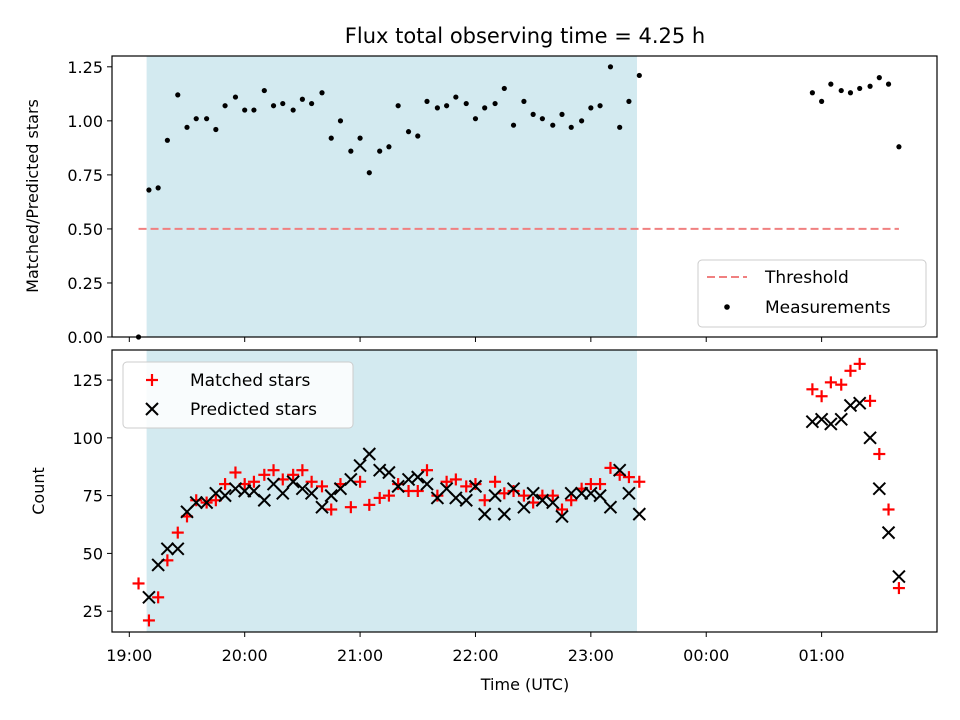 Image resolution: width=960 pixels, height=720 pixels. What do you see at coordinates (85, 229) in the screenshot?
I see `top-ytick-label: 0.50` at bounding box center [85, 229].